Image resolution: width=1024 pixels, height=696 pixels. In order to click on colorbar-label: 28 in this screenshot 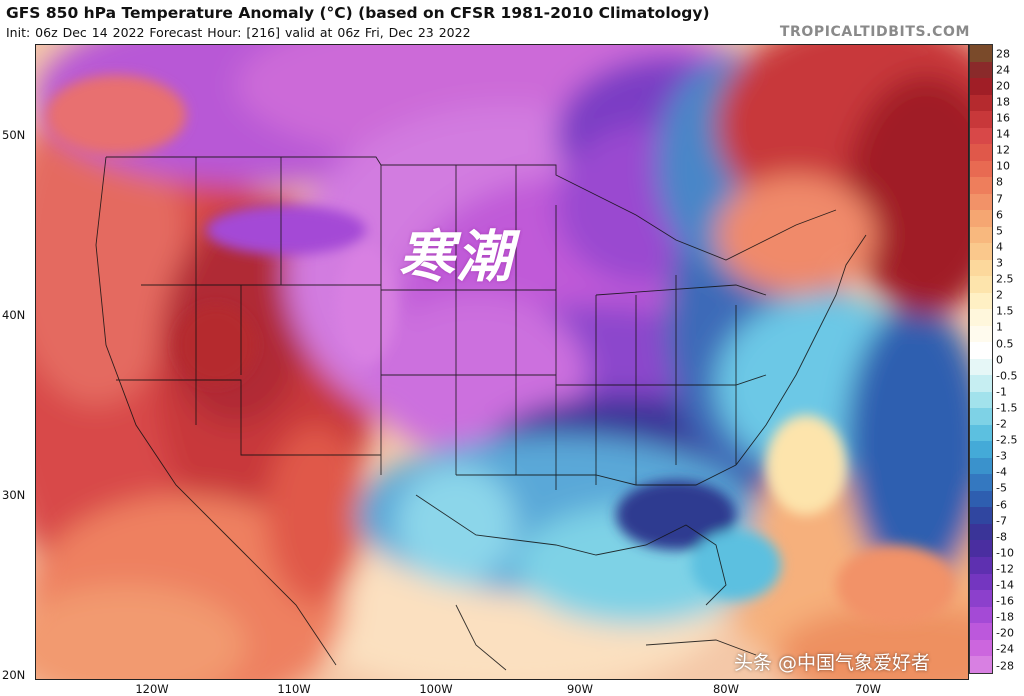, I will do `click(1003, 54)`.